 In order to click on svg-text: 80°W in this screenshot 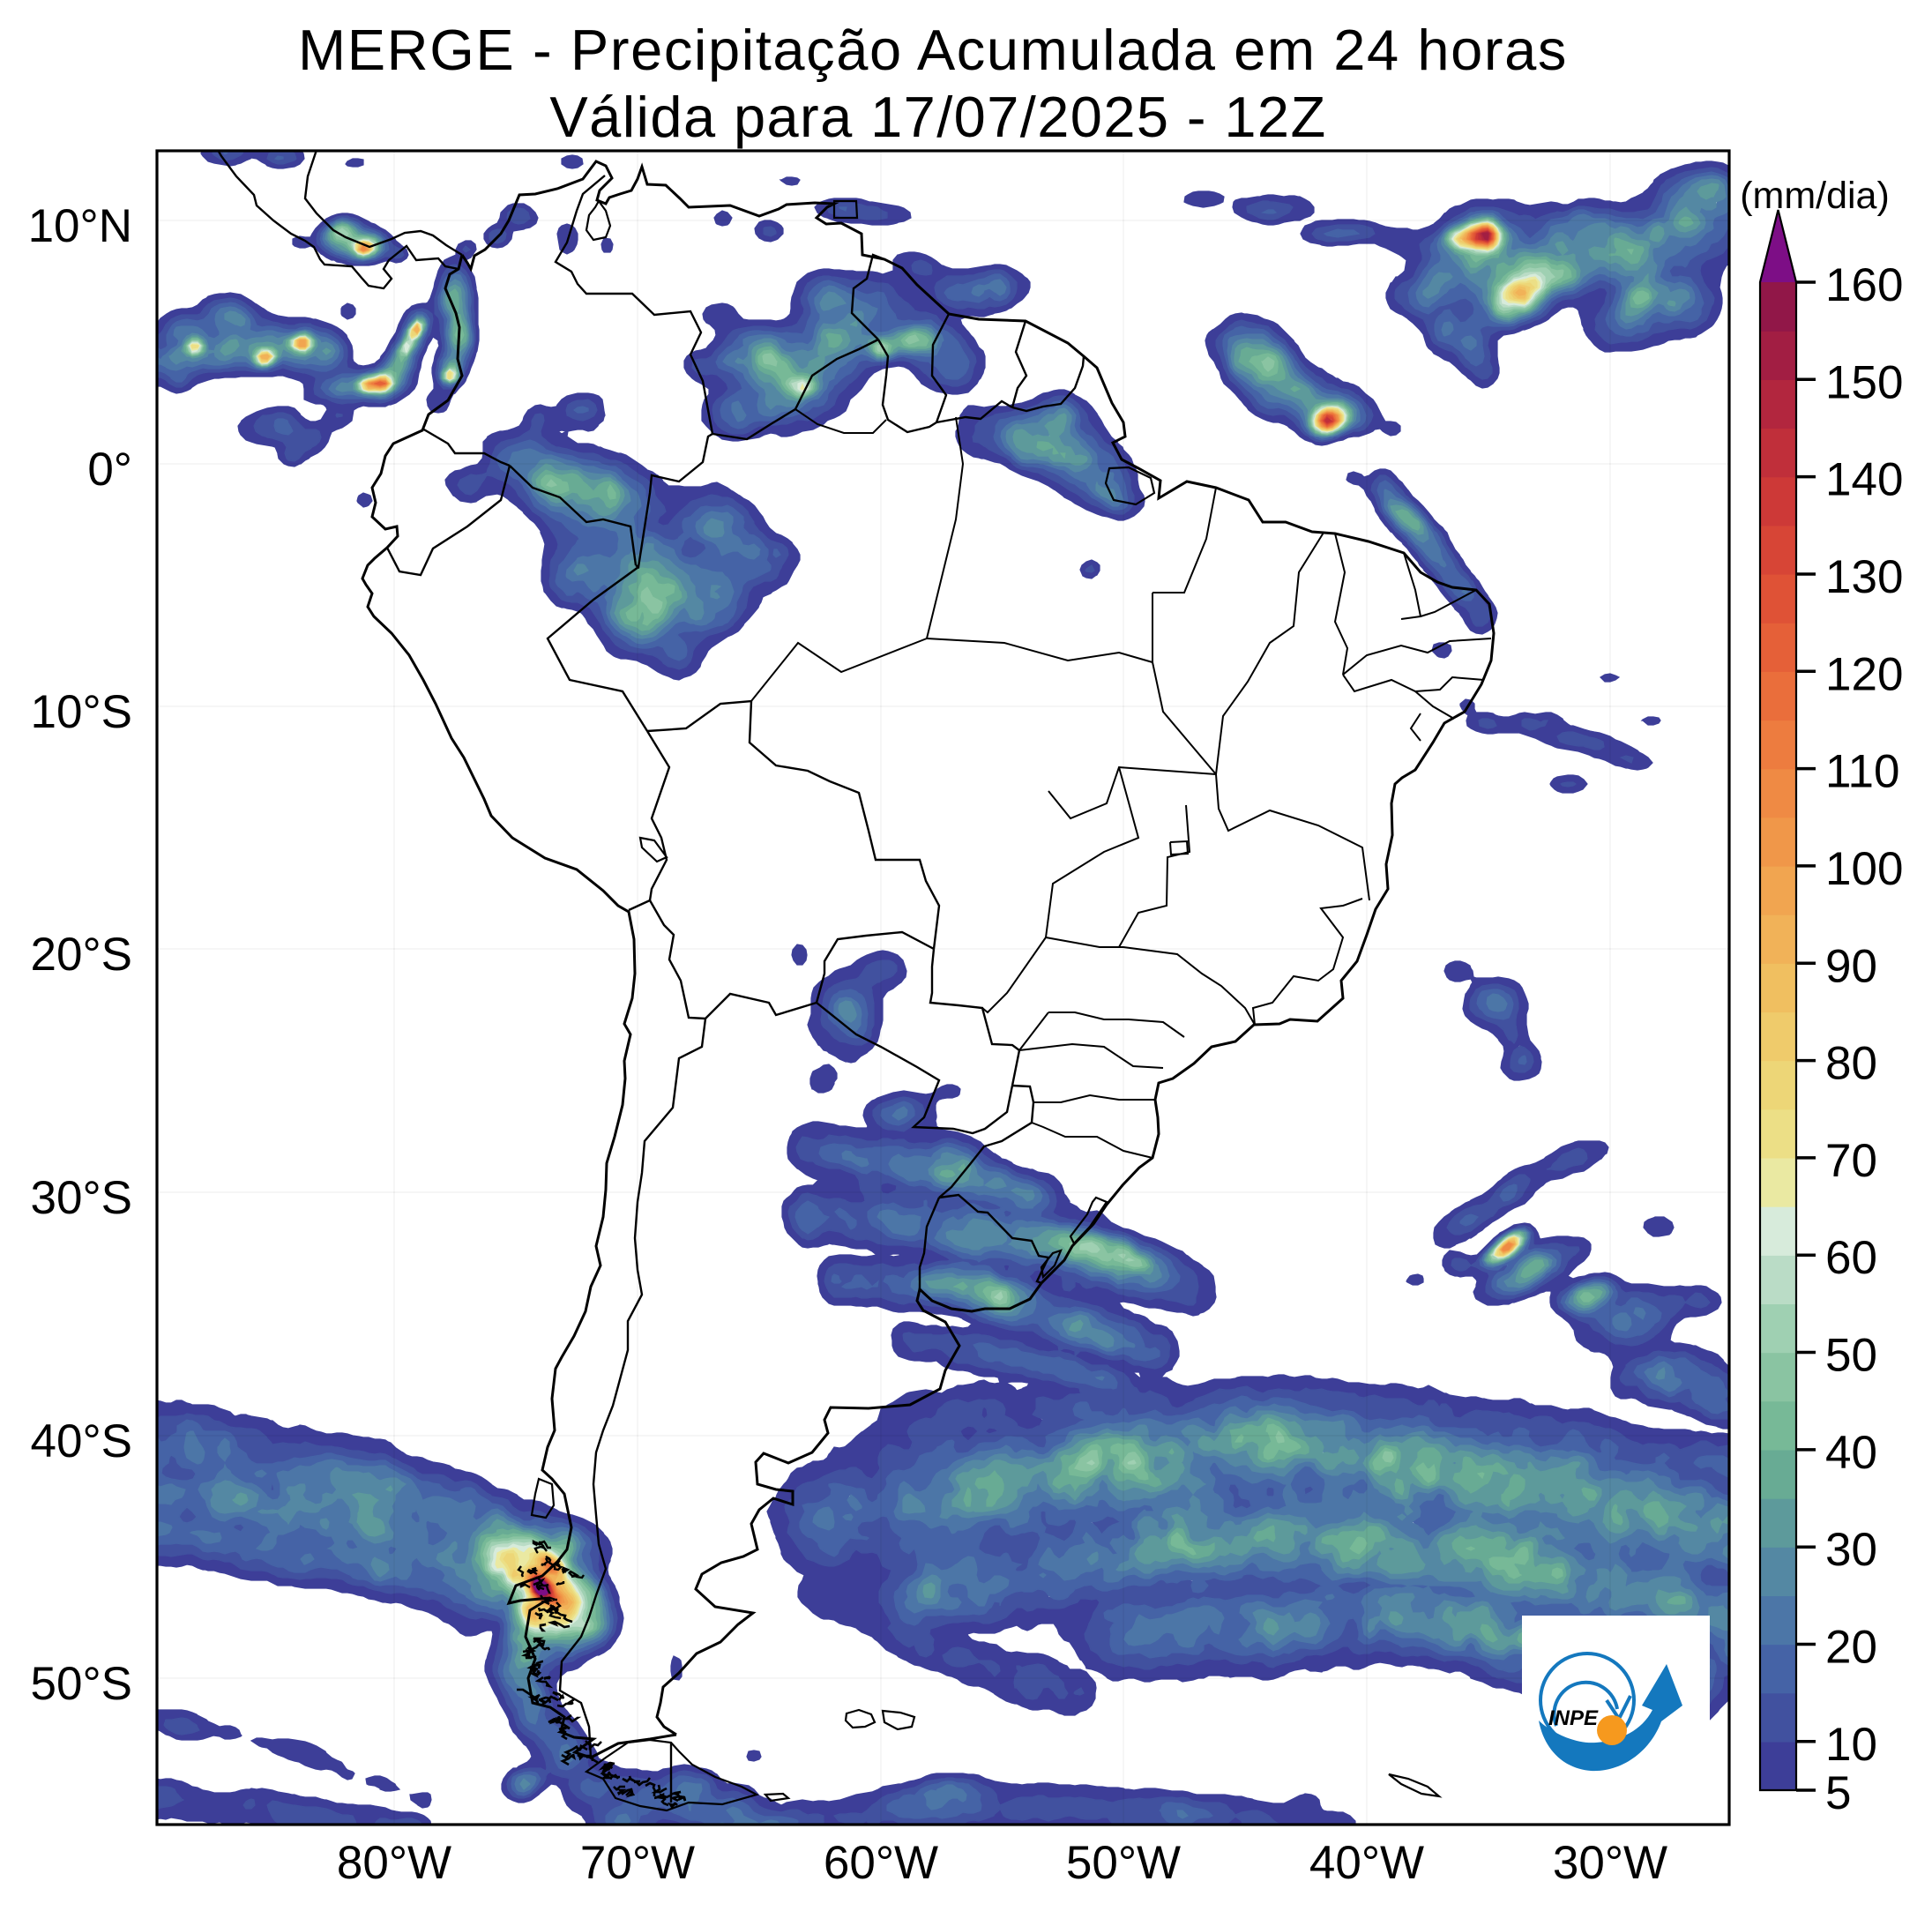, I will do `click(394, 1863)`.